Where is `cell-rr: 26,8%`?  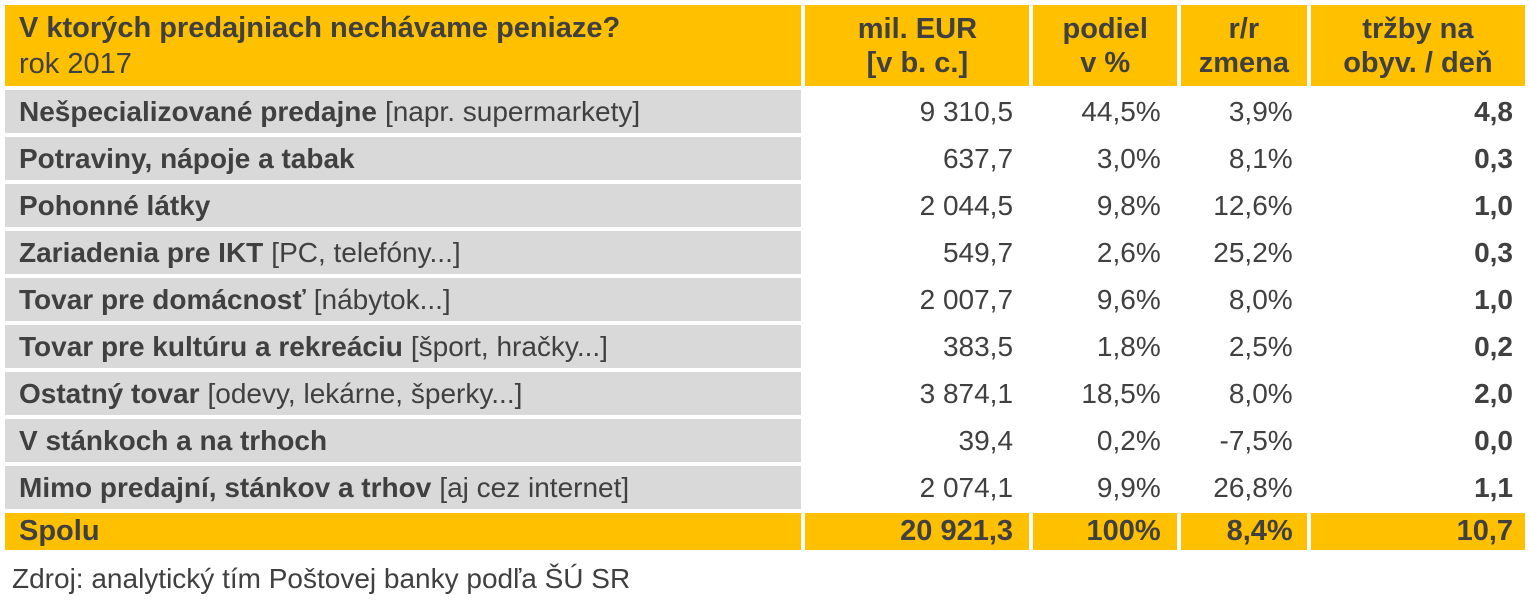
cell-rr: 26,8% is located at coordinates (1243, 487).